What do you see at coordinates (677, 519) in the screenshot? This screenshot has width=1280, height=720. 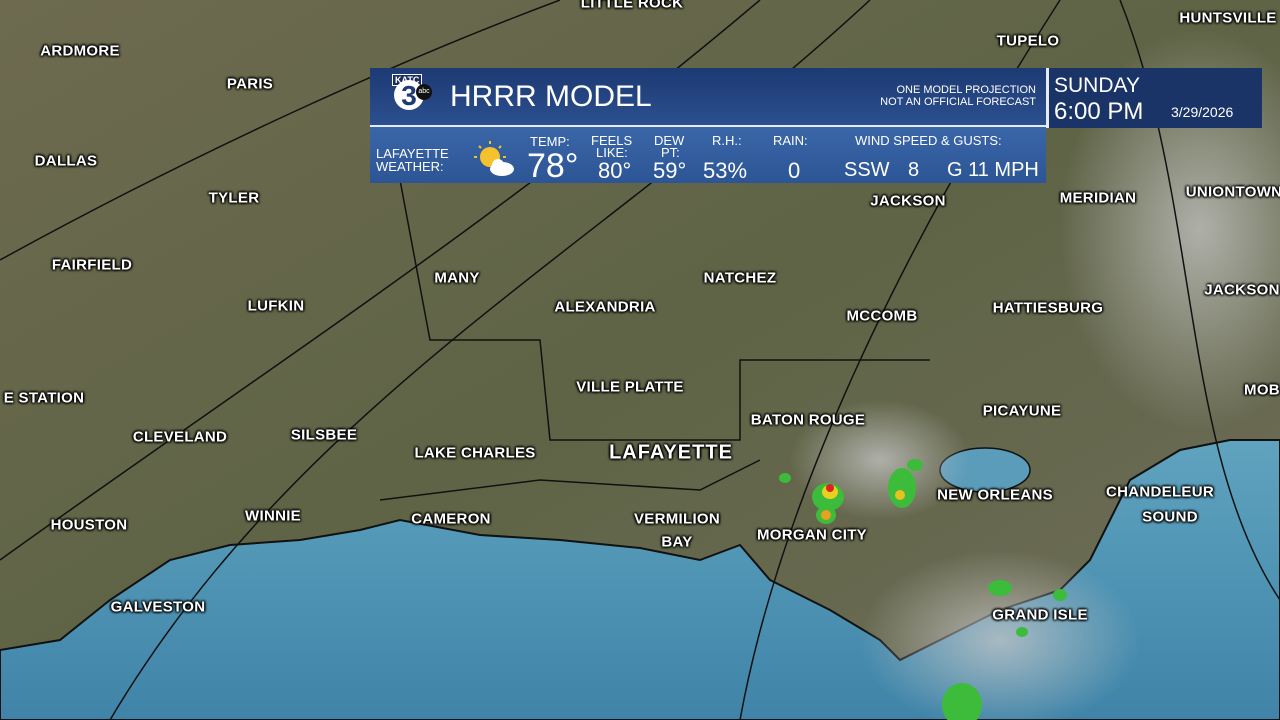 I see `city-label: VERMILION` at bounding box center [677, 519].